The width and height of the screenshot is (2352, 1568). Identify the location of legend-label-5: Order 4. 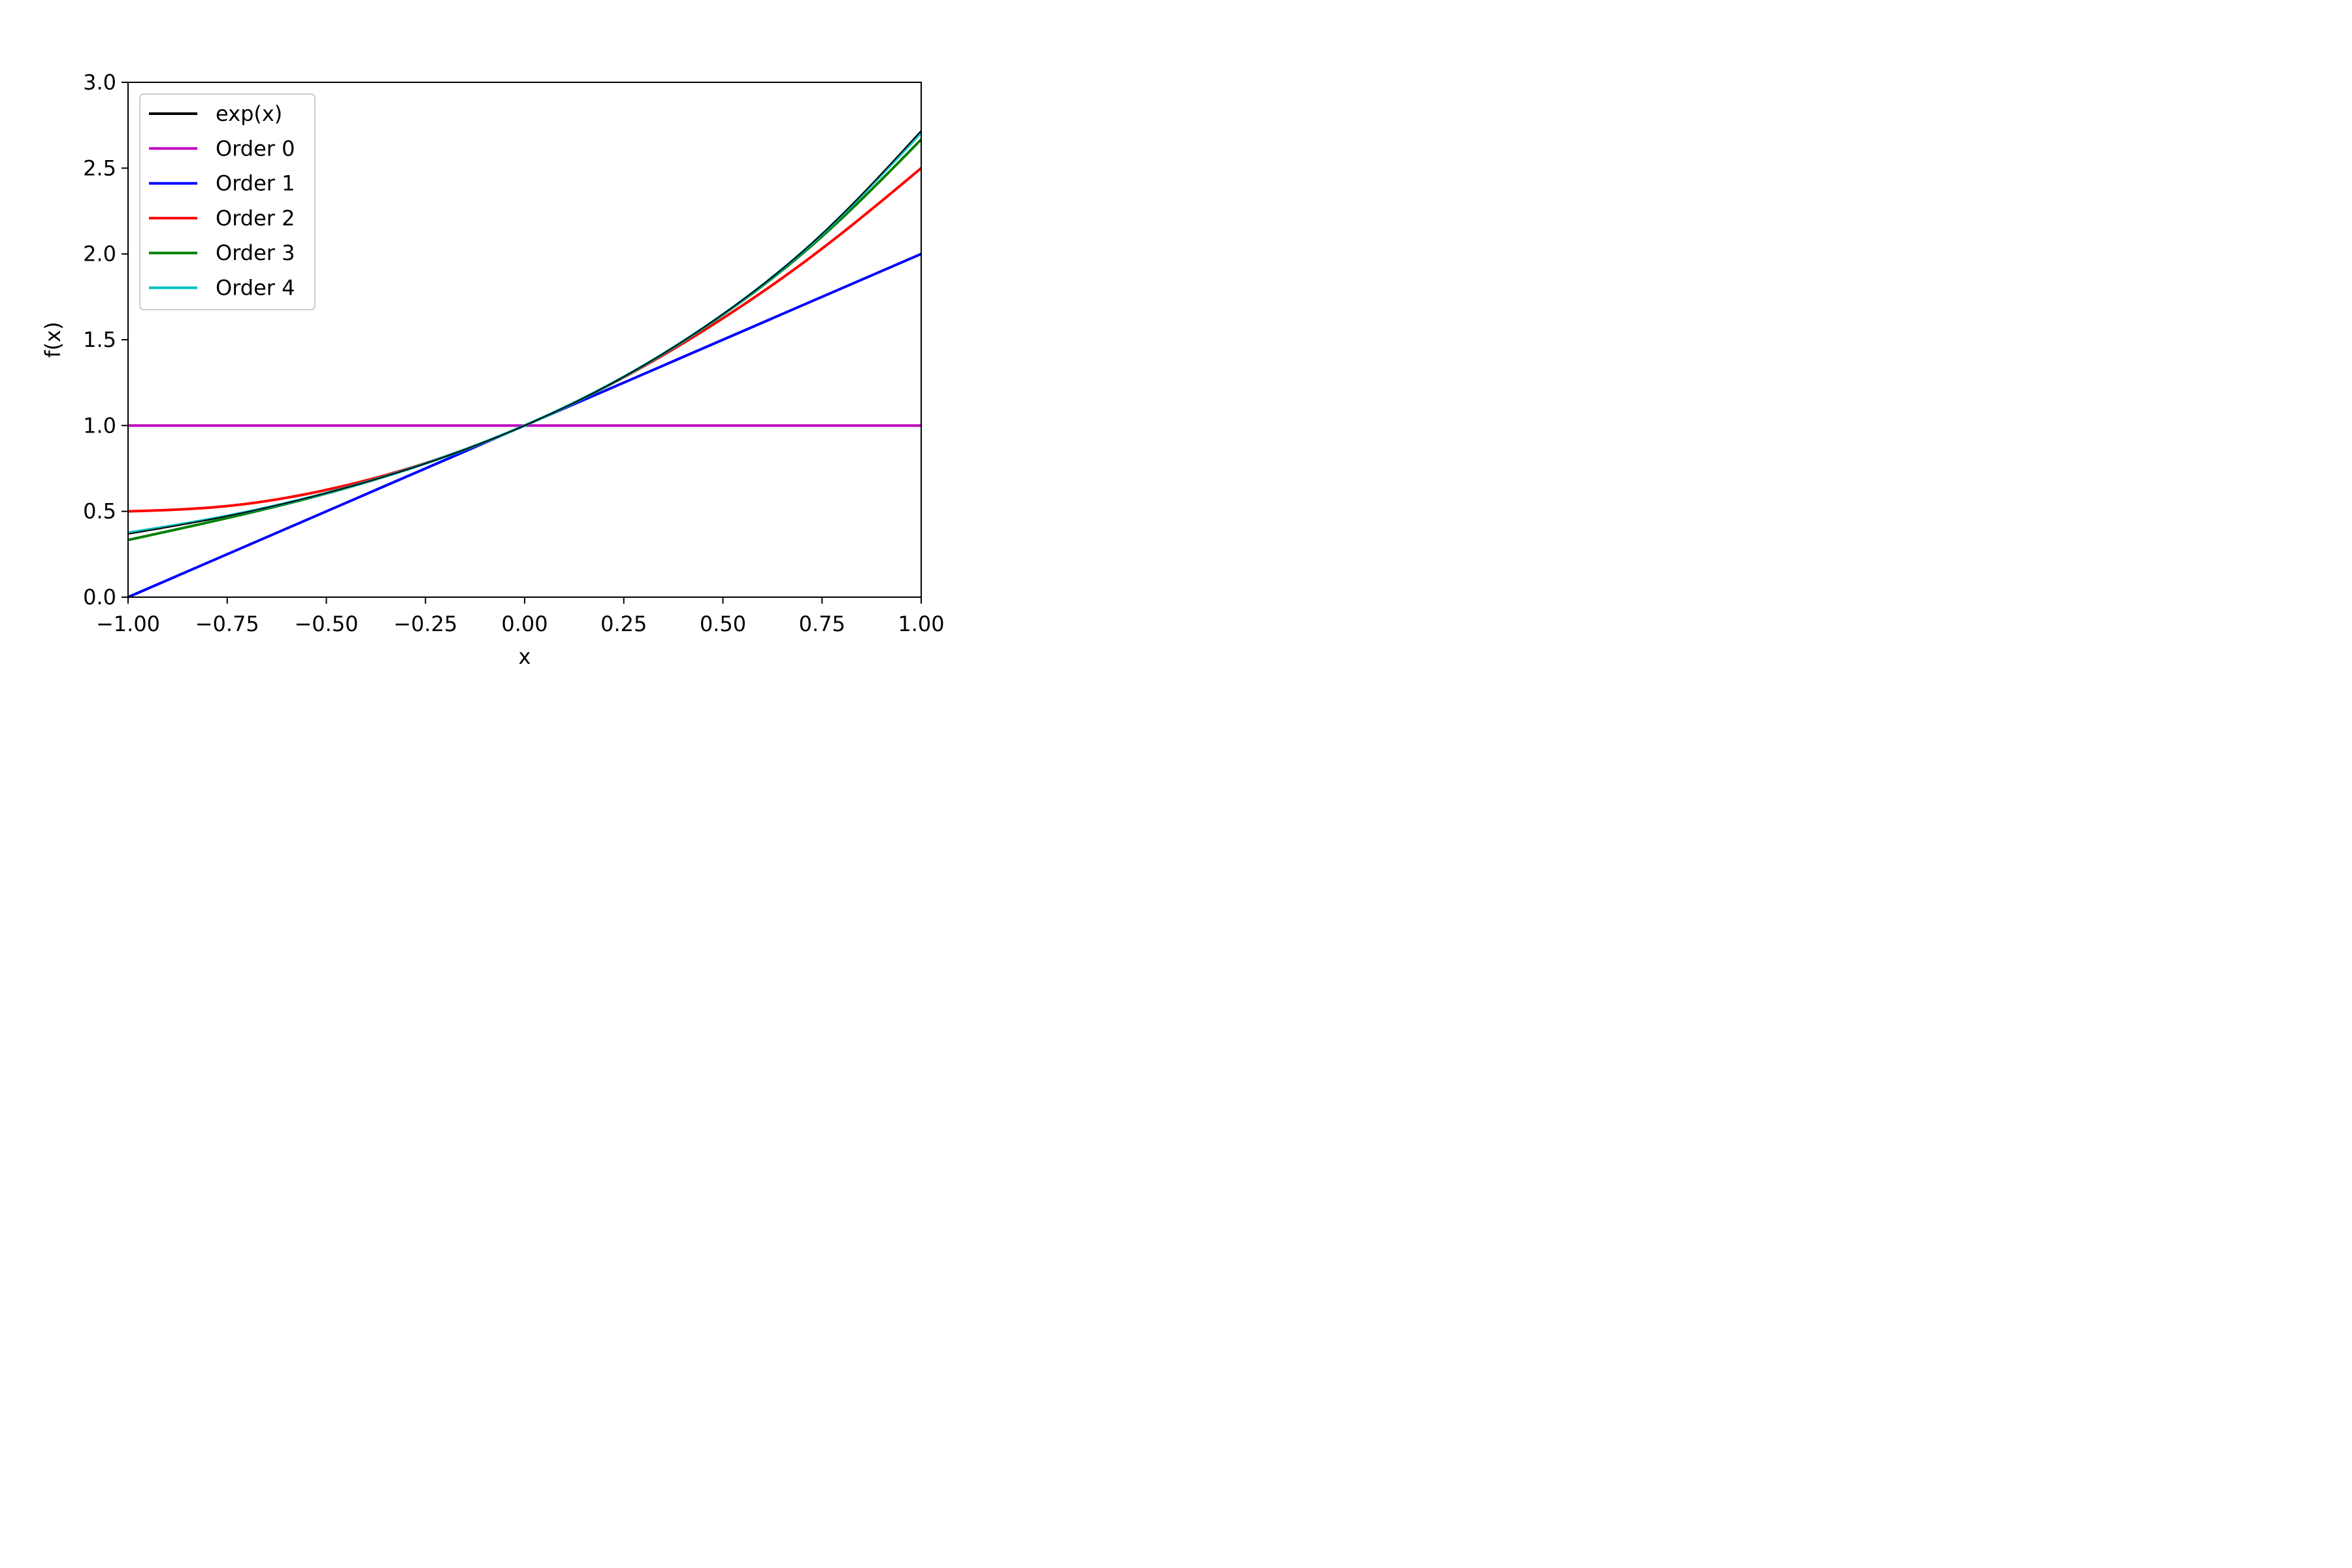
(255, 288).